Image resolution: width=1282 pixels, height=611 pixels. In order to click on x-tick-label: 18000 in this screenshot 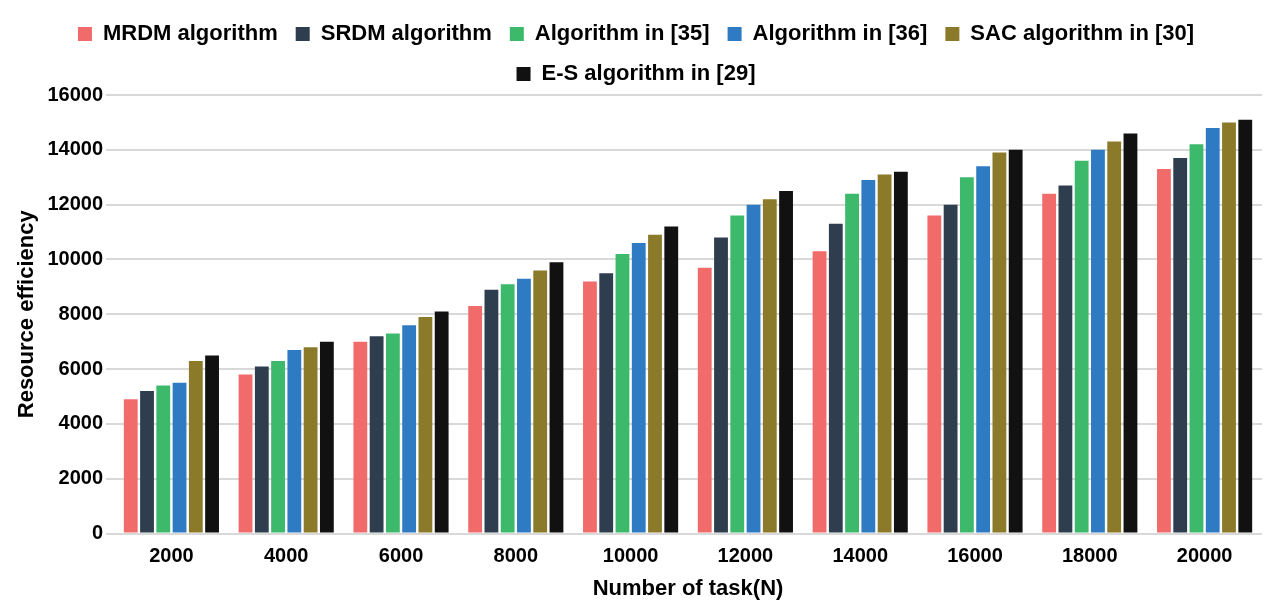, I will do `click(1089, 555)`.